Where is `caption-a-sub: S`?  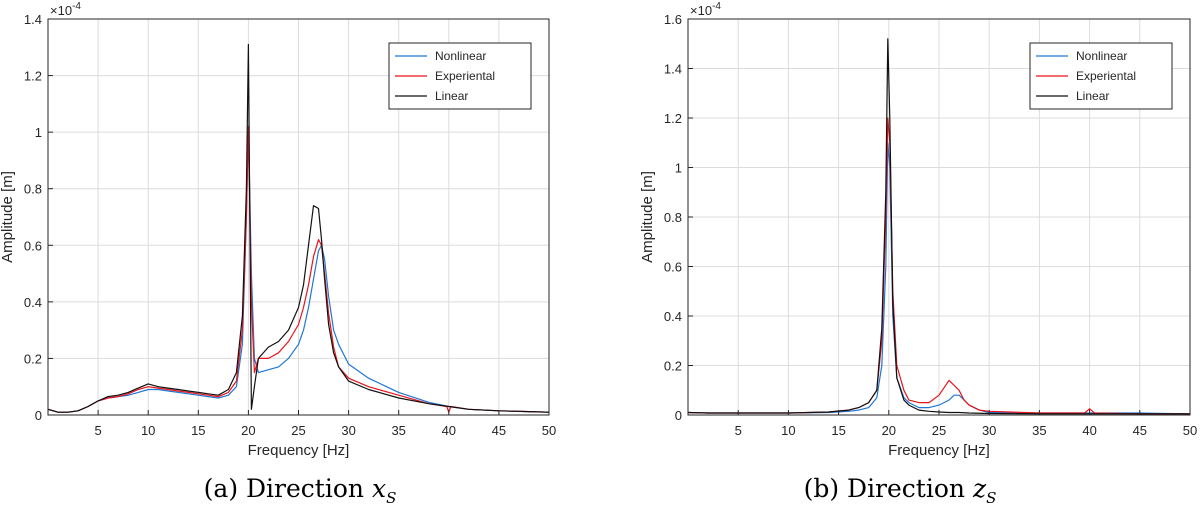 caption-a-sub: S is located at coordinates (391, 498).